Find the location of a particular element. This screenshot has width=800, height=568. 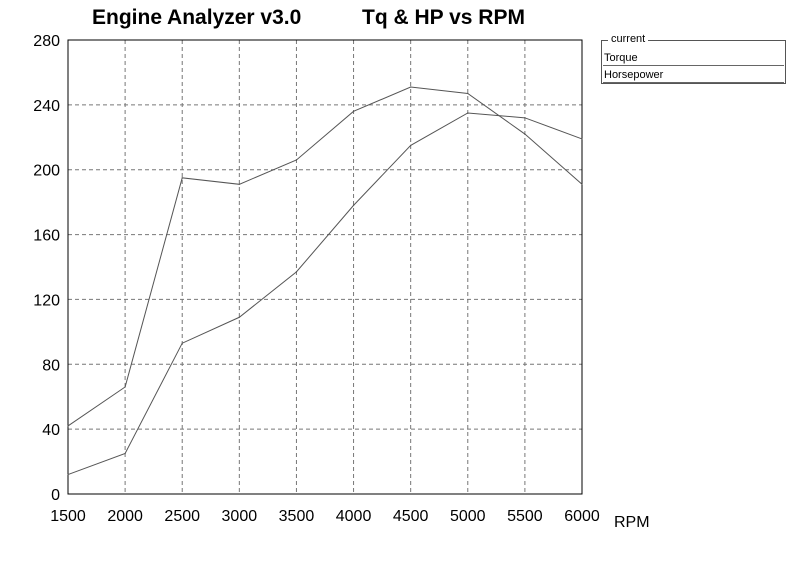

x-tick-label: 6000 is located at coordinates (582, 516).